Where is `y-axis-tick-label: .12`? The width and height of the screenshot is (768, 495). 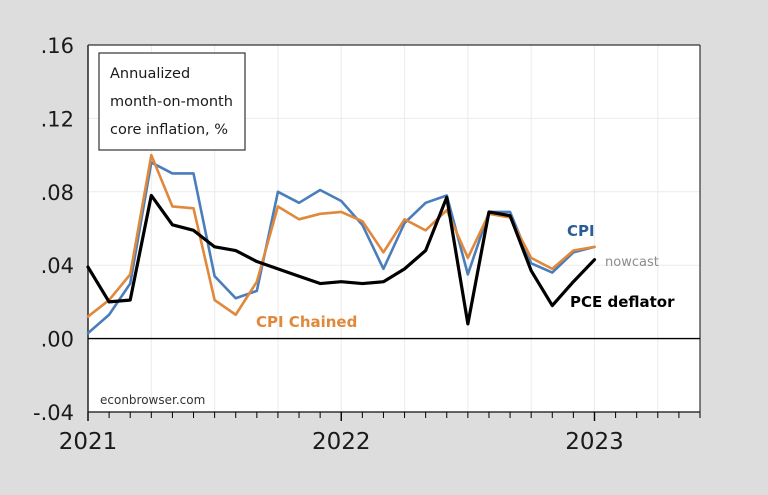
y-axis-tick-label: .12 is located at coordinates (57, 119).